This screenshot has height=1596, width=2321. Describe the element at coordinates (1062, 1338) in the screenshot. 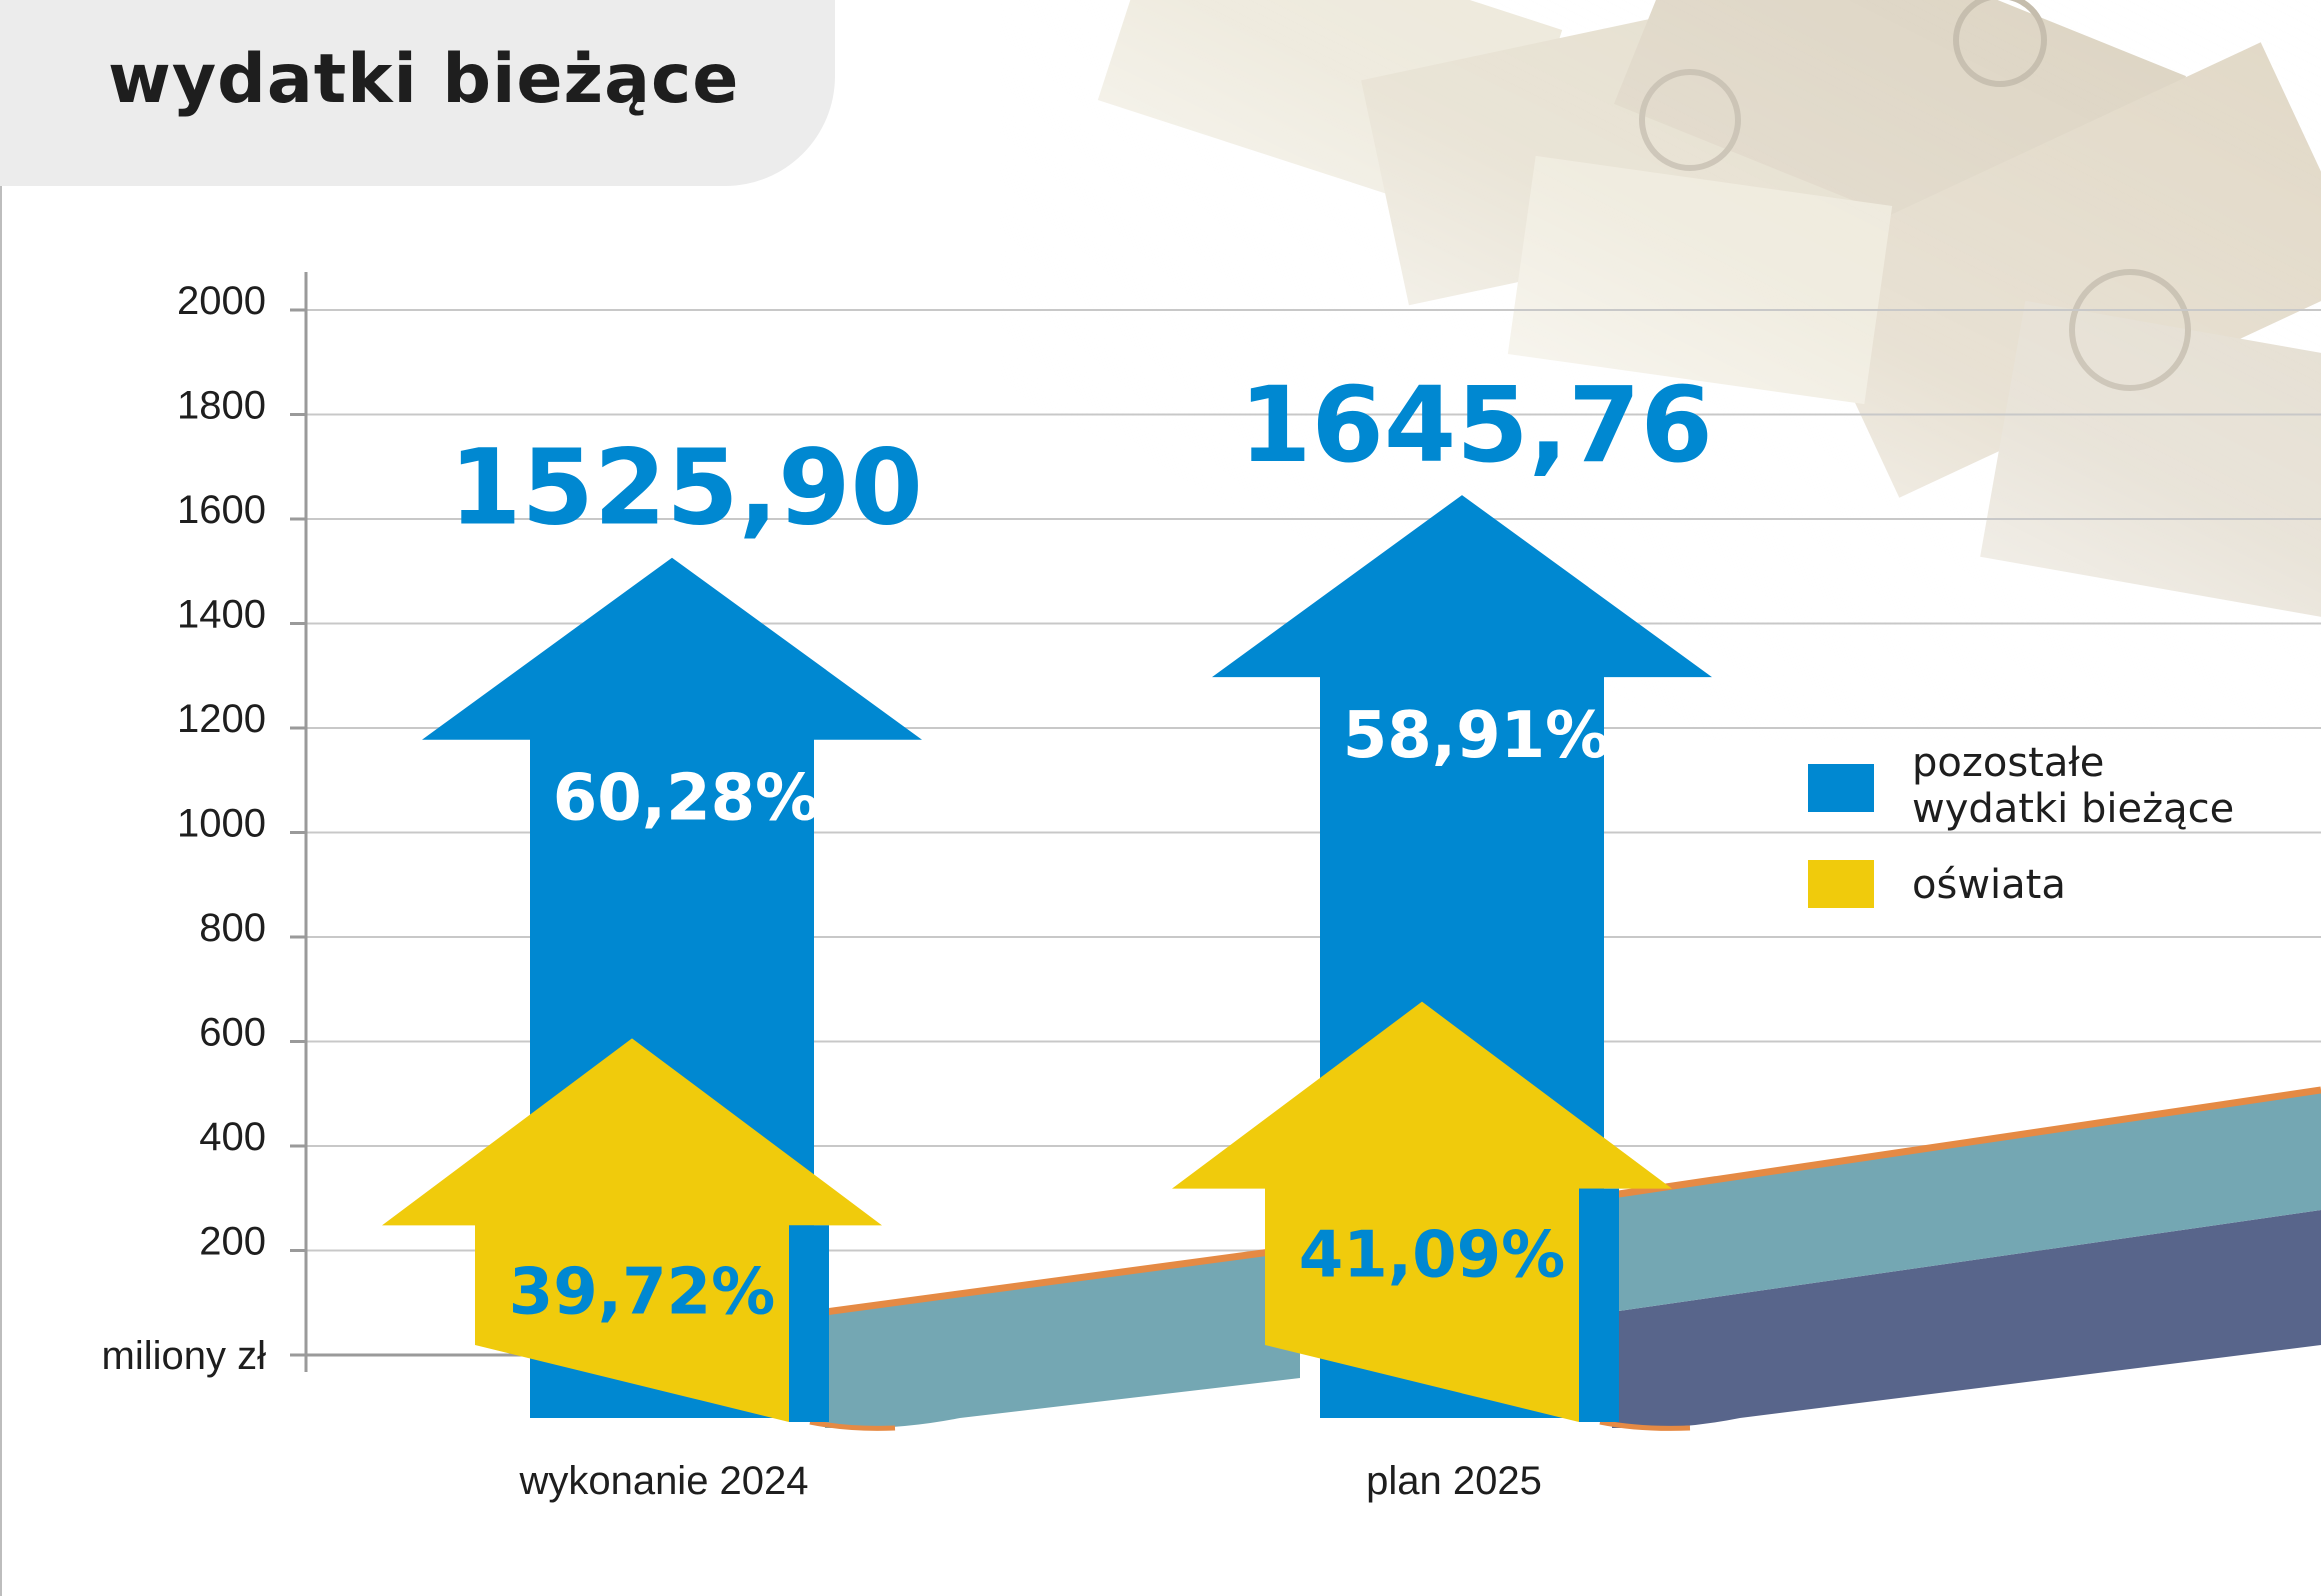

I see `ribbon-teal-left` at that location.